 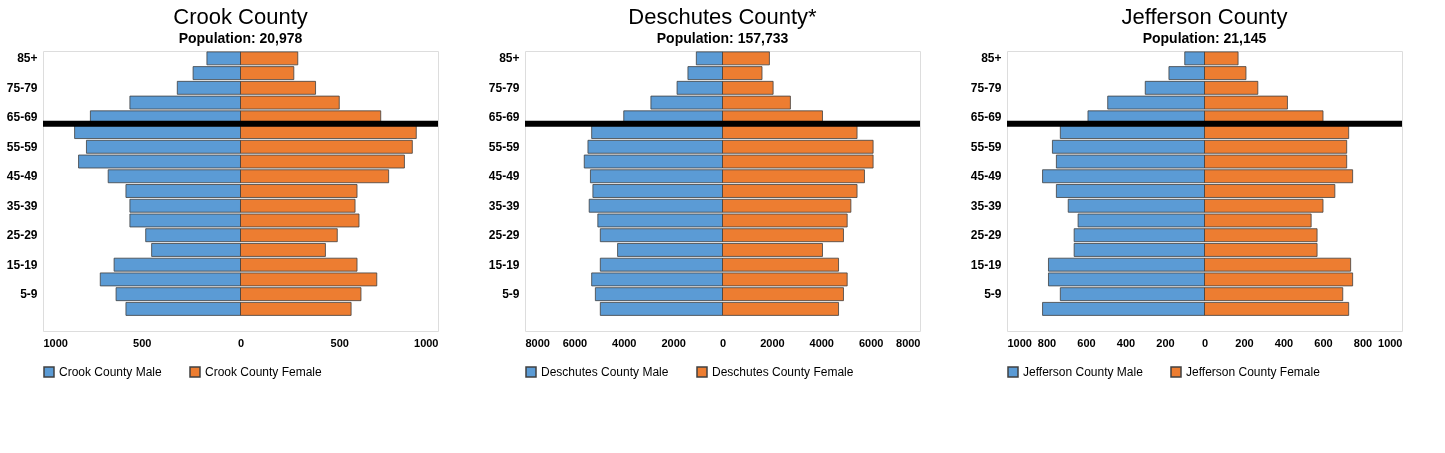 I want to click on legend-label: Deschutes County Female, so click(x=783, y=372).